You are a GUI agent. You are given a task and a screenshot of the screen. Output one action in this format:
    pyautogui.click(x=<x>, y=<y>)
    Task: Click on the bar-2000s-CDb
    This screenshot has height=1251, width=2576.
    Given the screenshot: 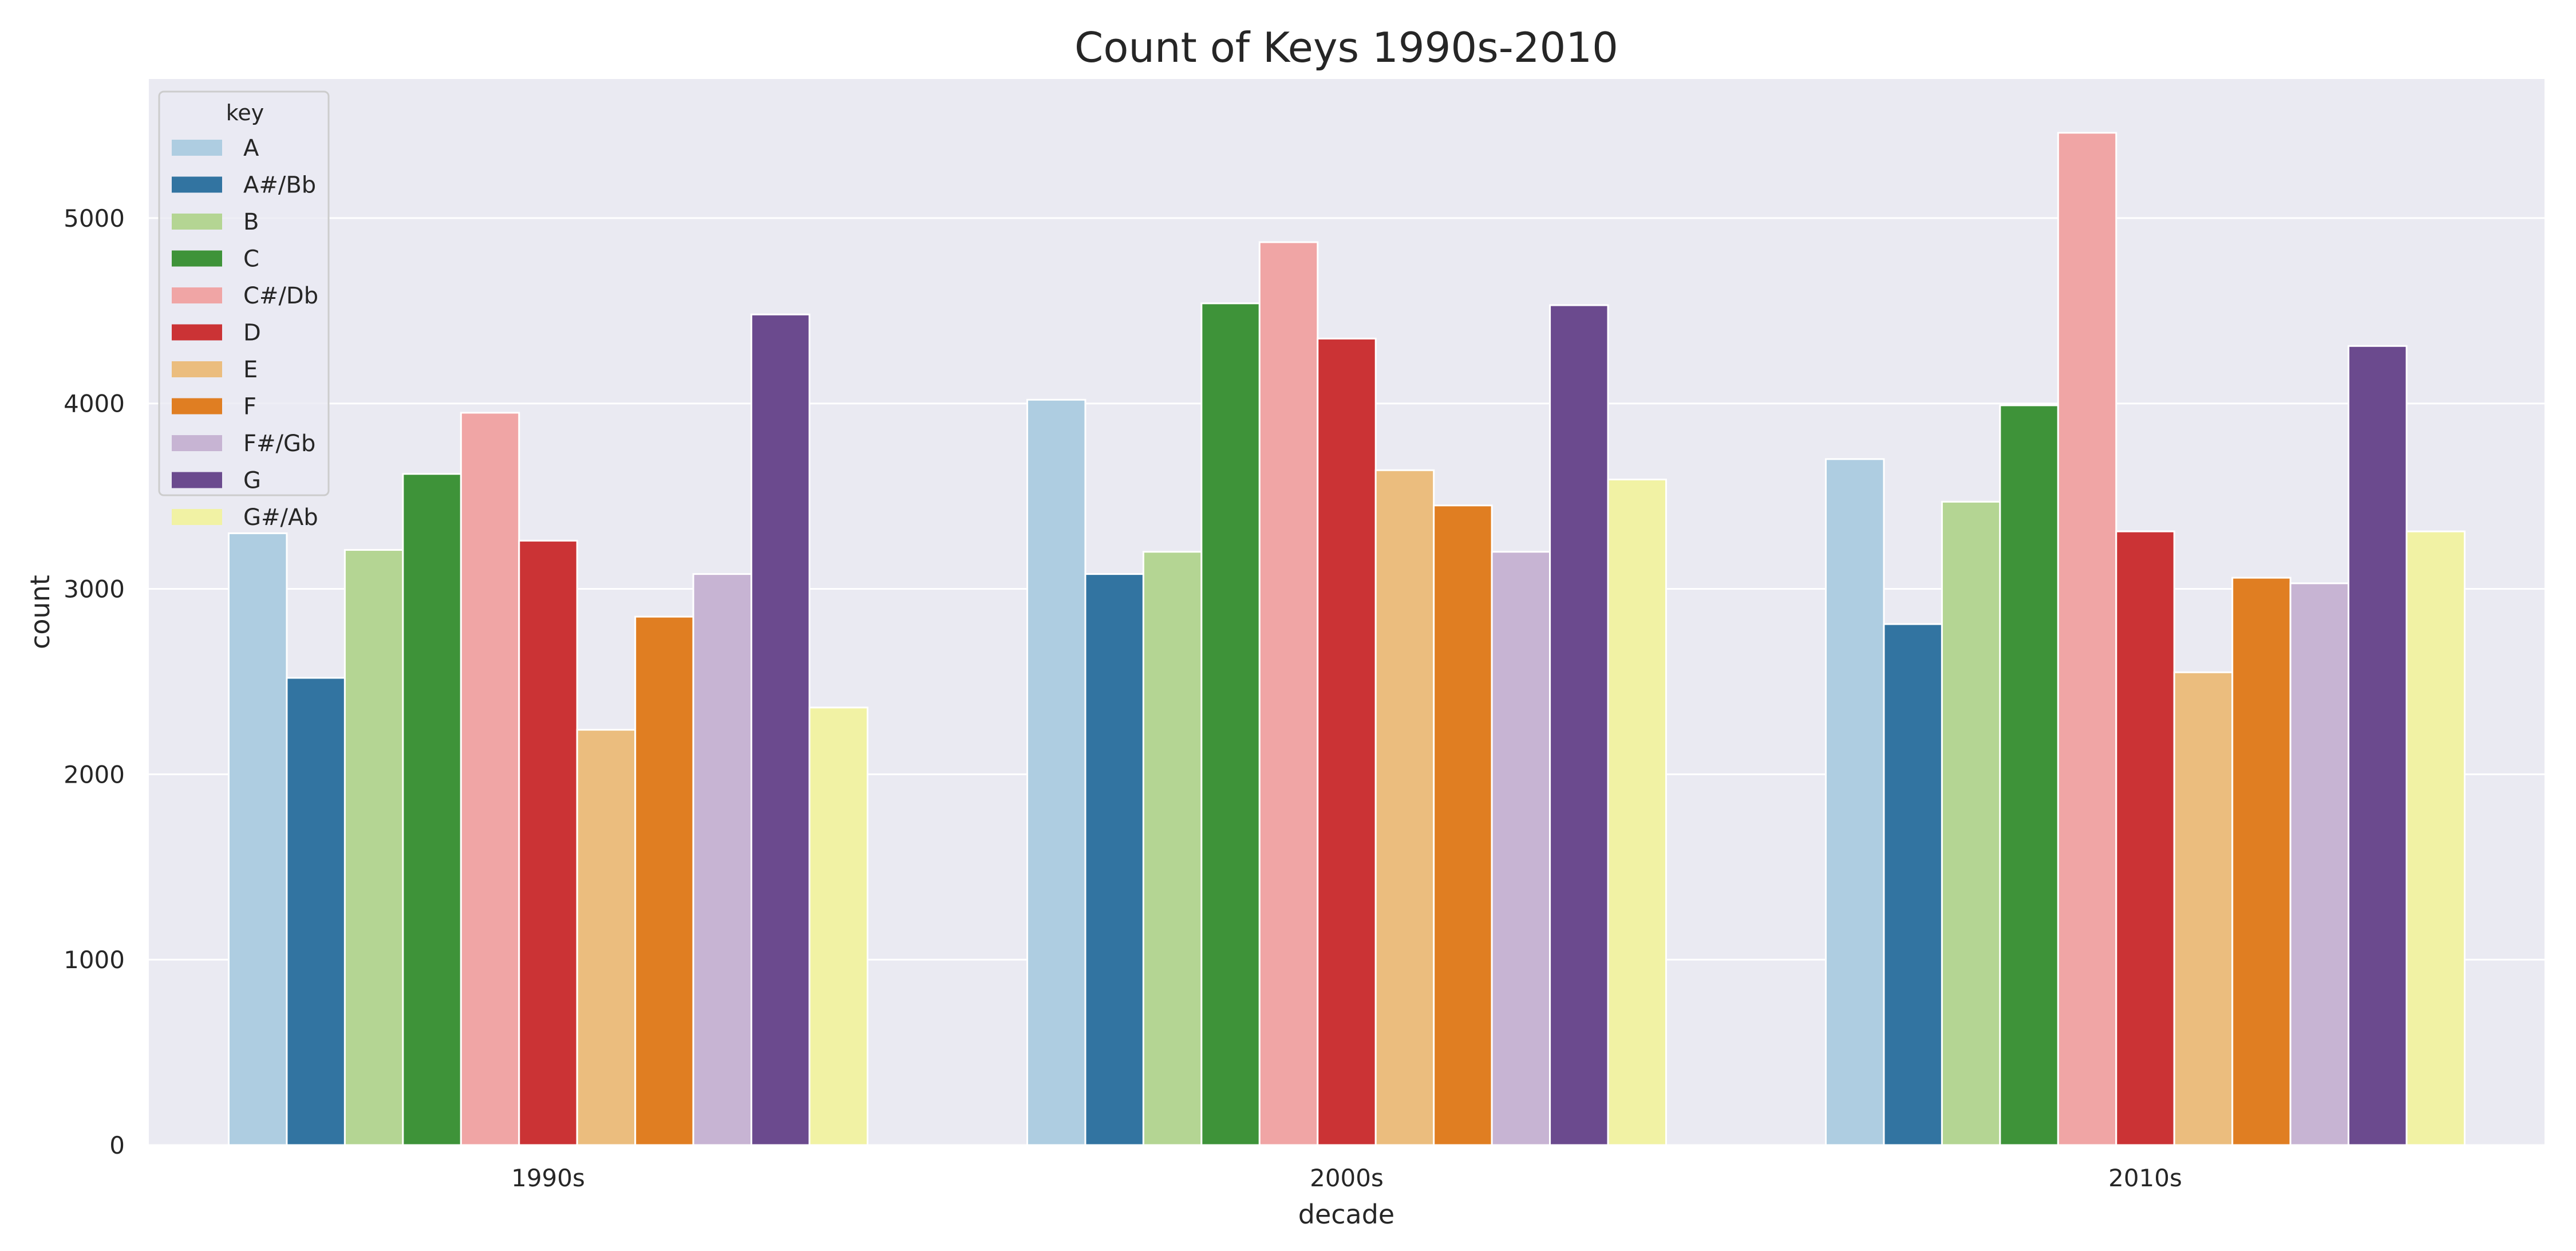 What is the action you would take?
    pyautogui.click(x=1288, y=693)
    